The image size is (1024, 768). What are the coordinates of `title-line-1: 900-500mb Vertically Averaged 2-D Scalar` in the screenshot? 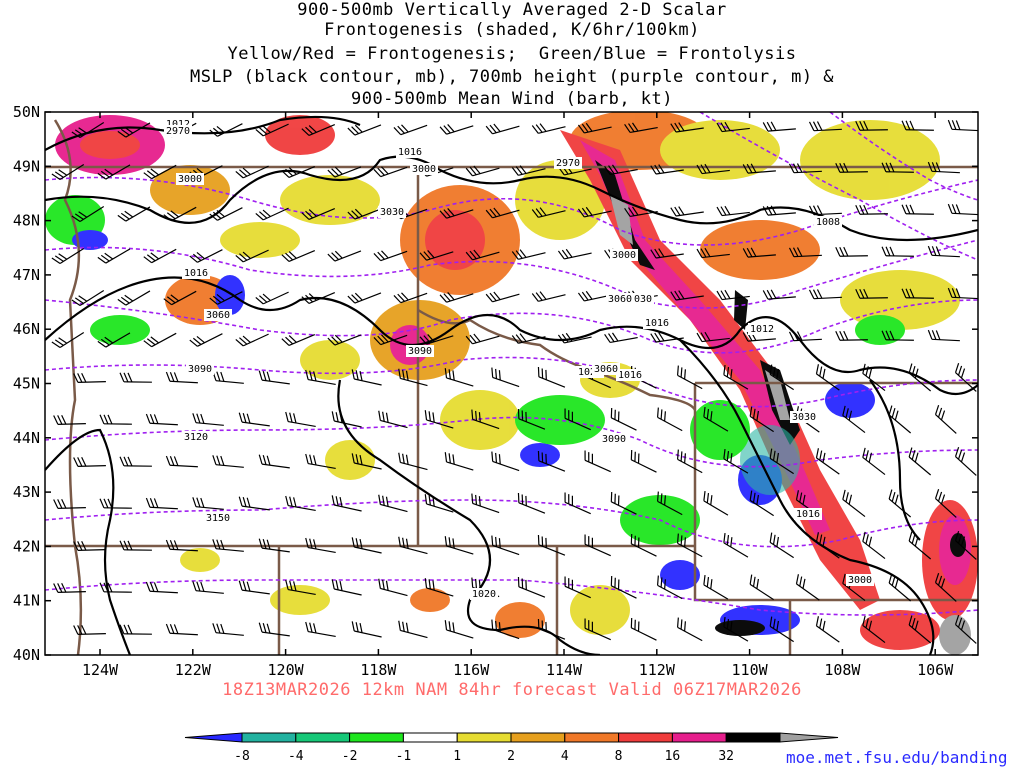 It's located at (512, 10).